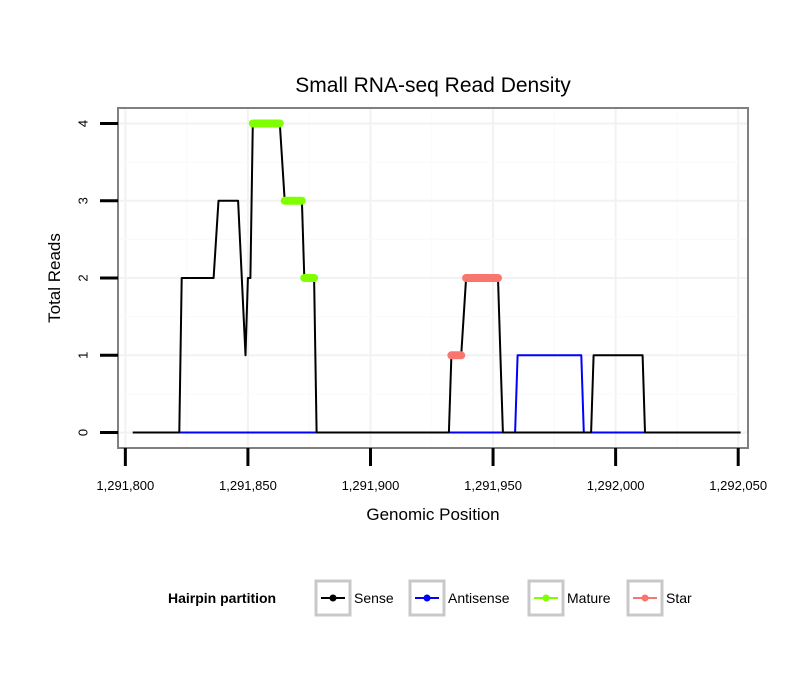 Image resolution: width=810 pixels, height=690 pixels. What do you see at coordinates (374, 598) in the screenshot?
I see `legend-label-sense: Sense` at bounding box center [374, 598].